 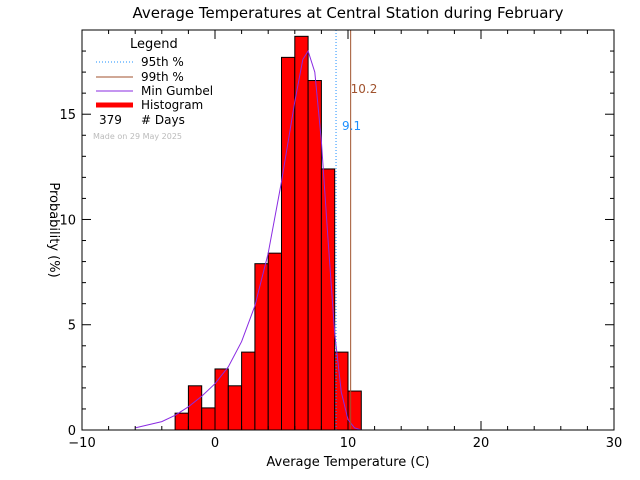 What do you see at coordinates (137, 136) in the screenshot?
I see `made-on-note: Made on 29 May 2025` at bounding box center [137, 136].